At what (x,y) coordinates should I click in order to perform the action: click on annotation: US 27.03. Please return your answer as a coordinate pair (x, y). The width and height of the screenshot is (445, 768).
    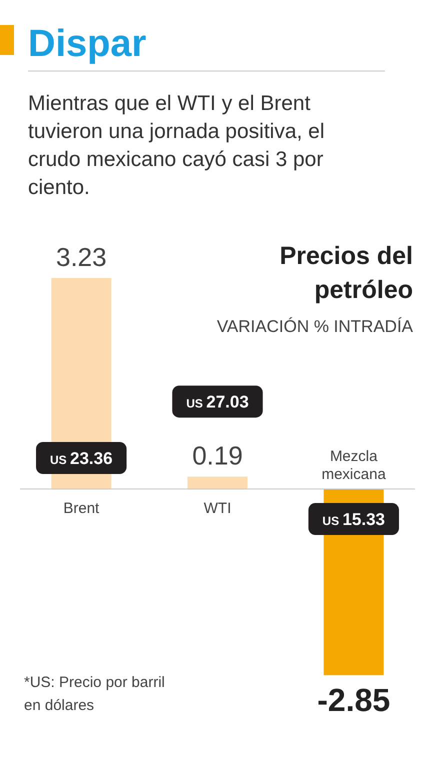
    Looking at the image, I should click on (217, 402).